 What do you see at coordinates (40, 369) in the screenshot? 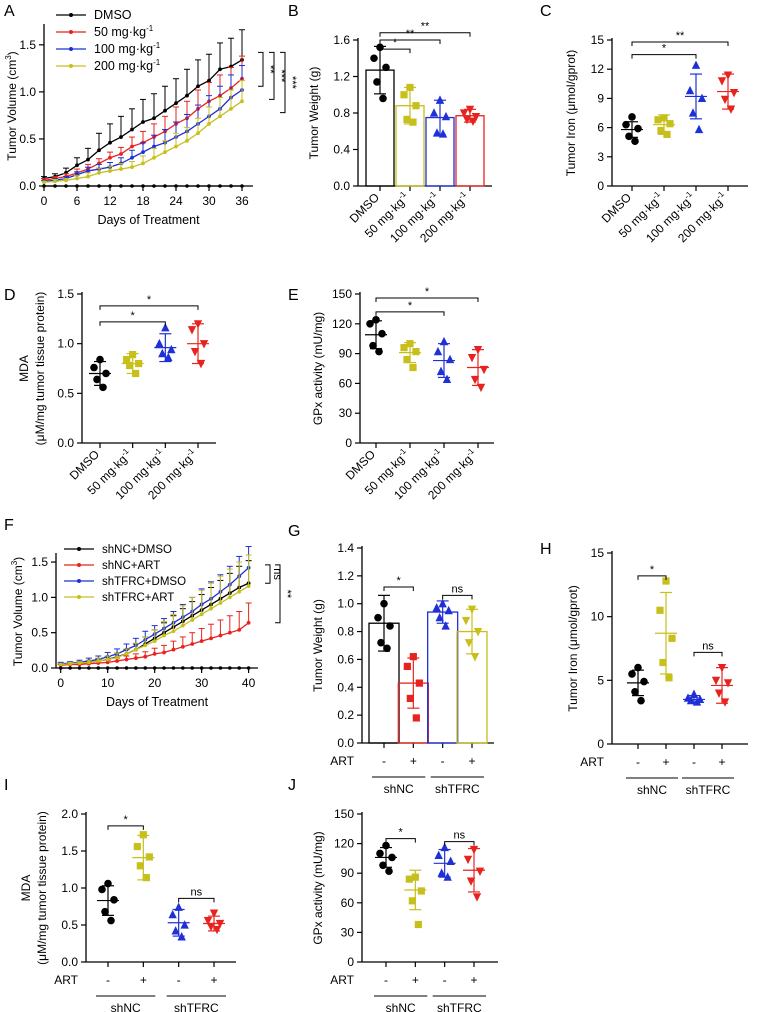
I see `y-axis-label-units: (μM/mg tumor tissue protein)` at bounding box center [40, 369].